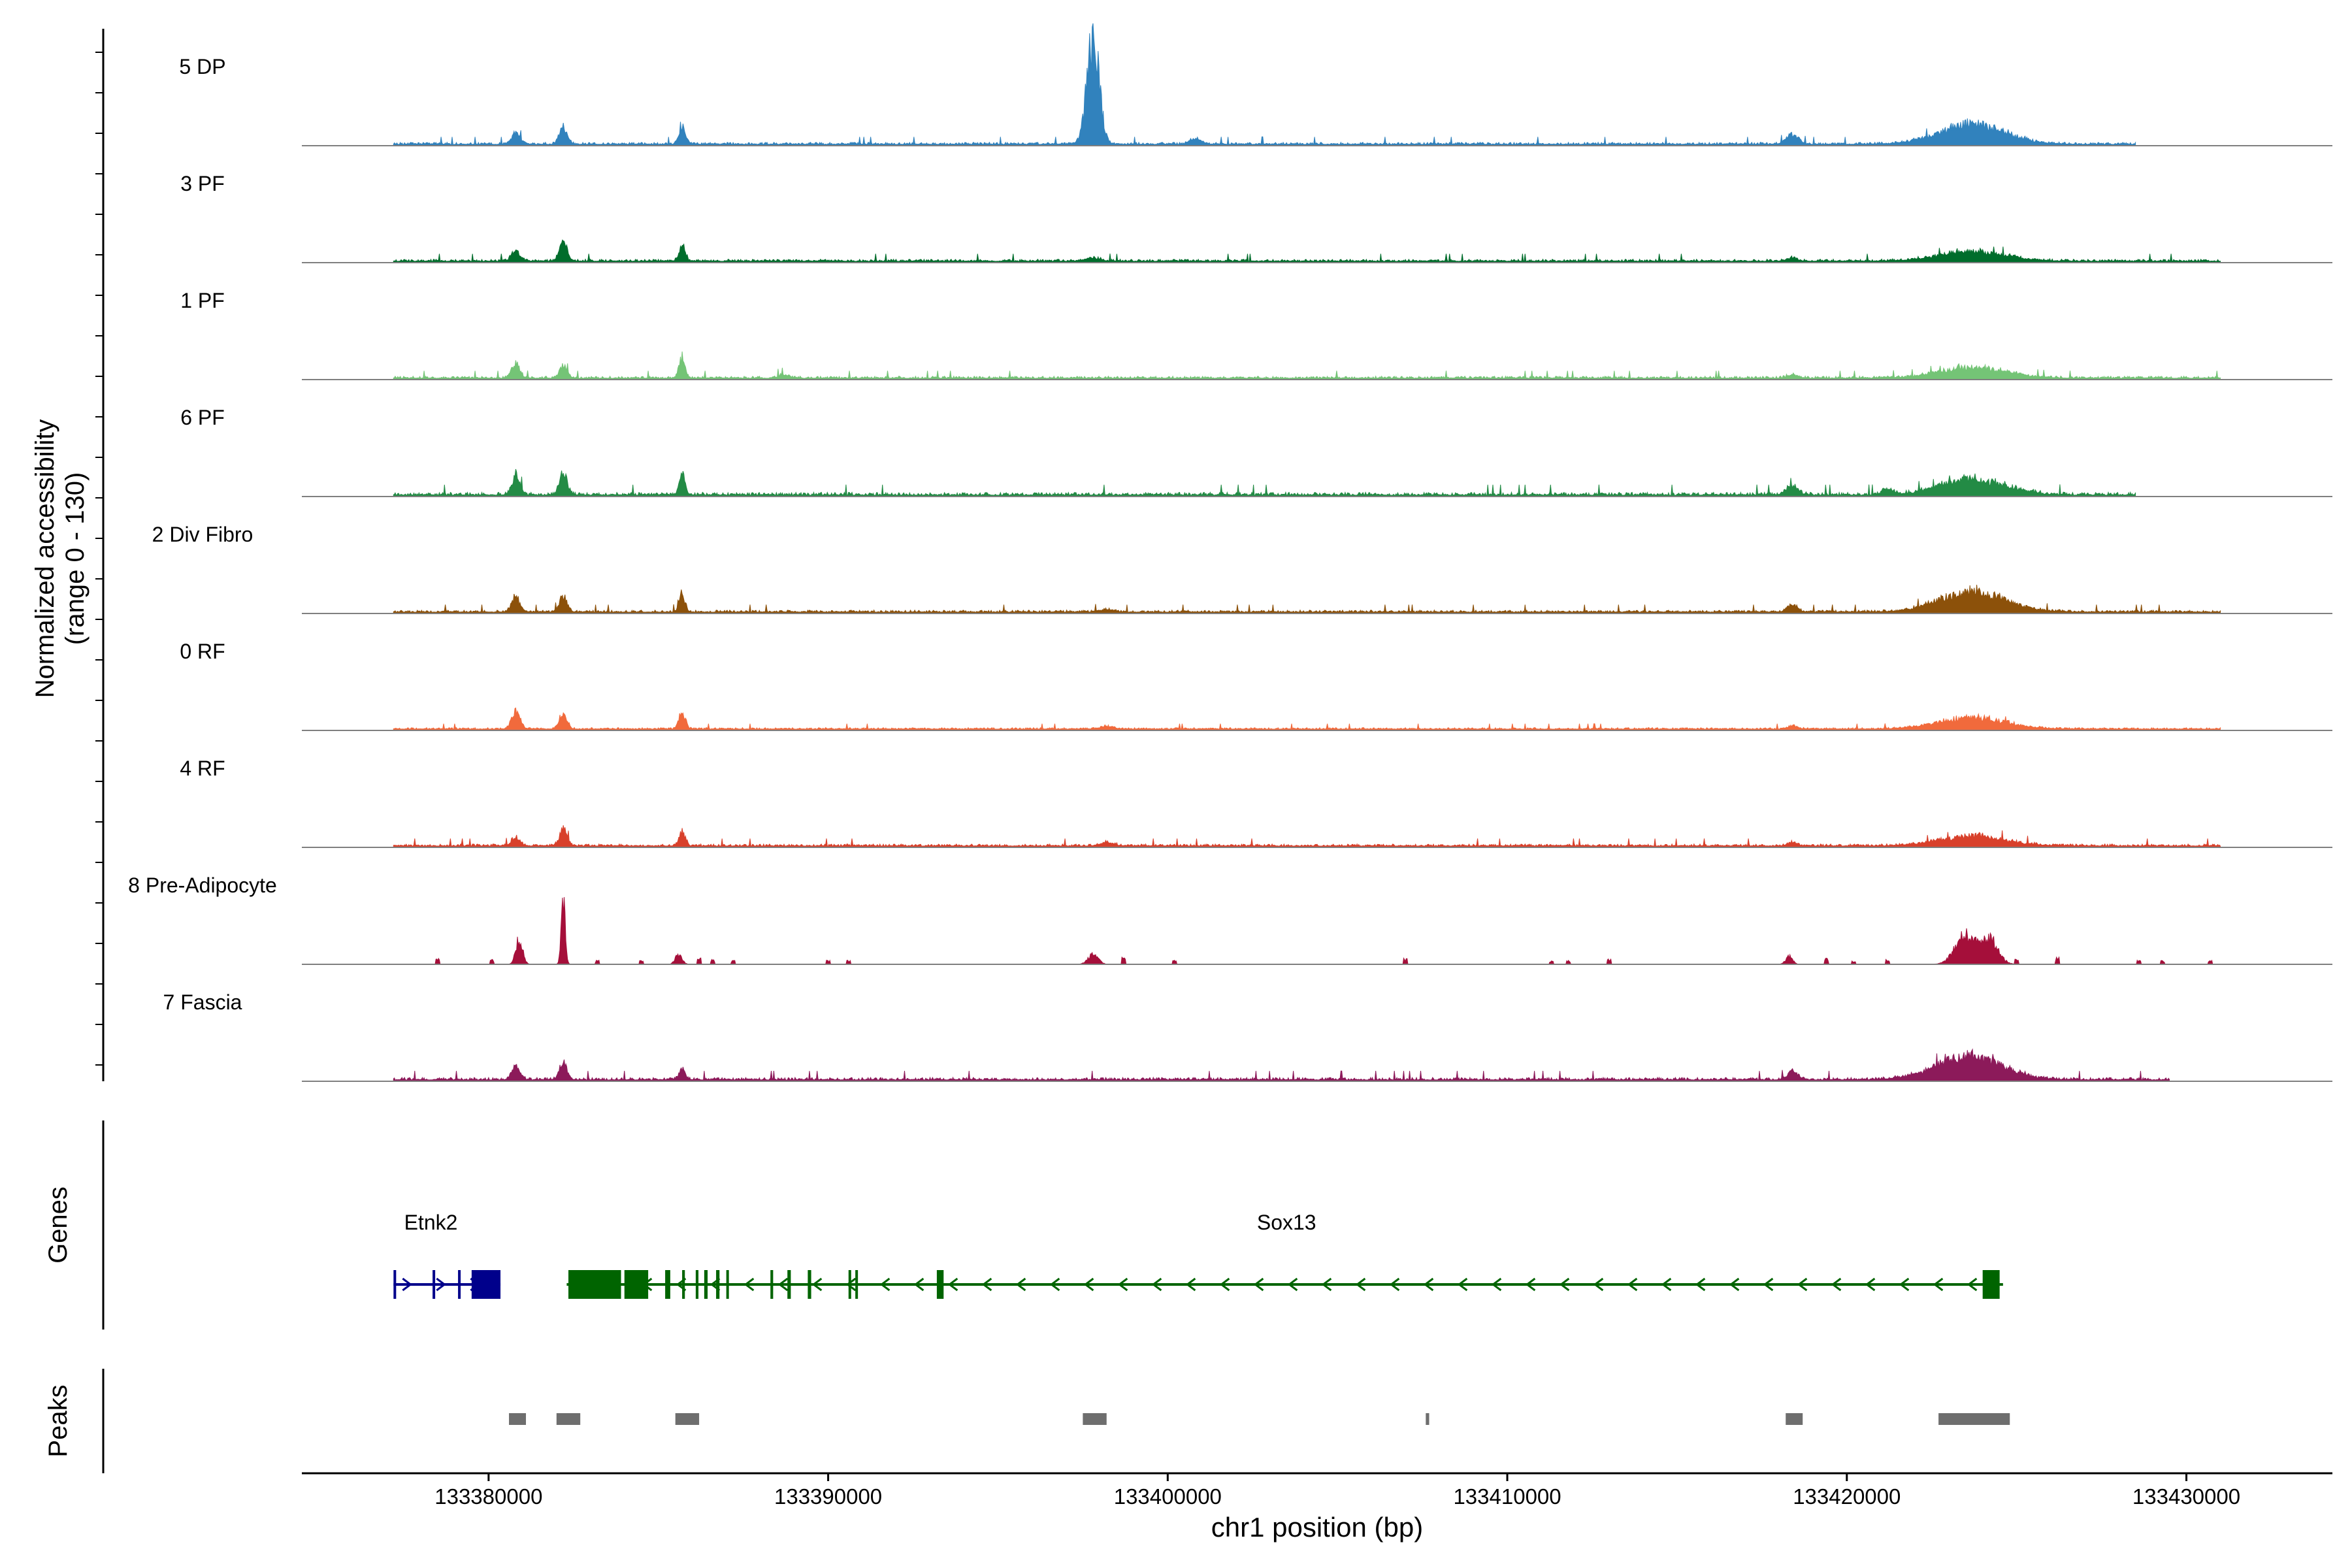  What do you see at coordinates (202, 534) in the screenshot?
I see `track-label: 2 Div Fibro` at bounding box center [202, 534].